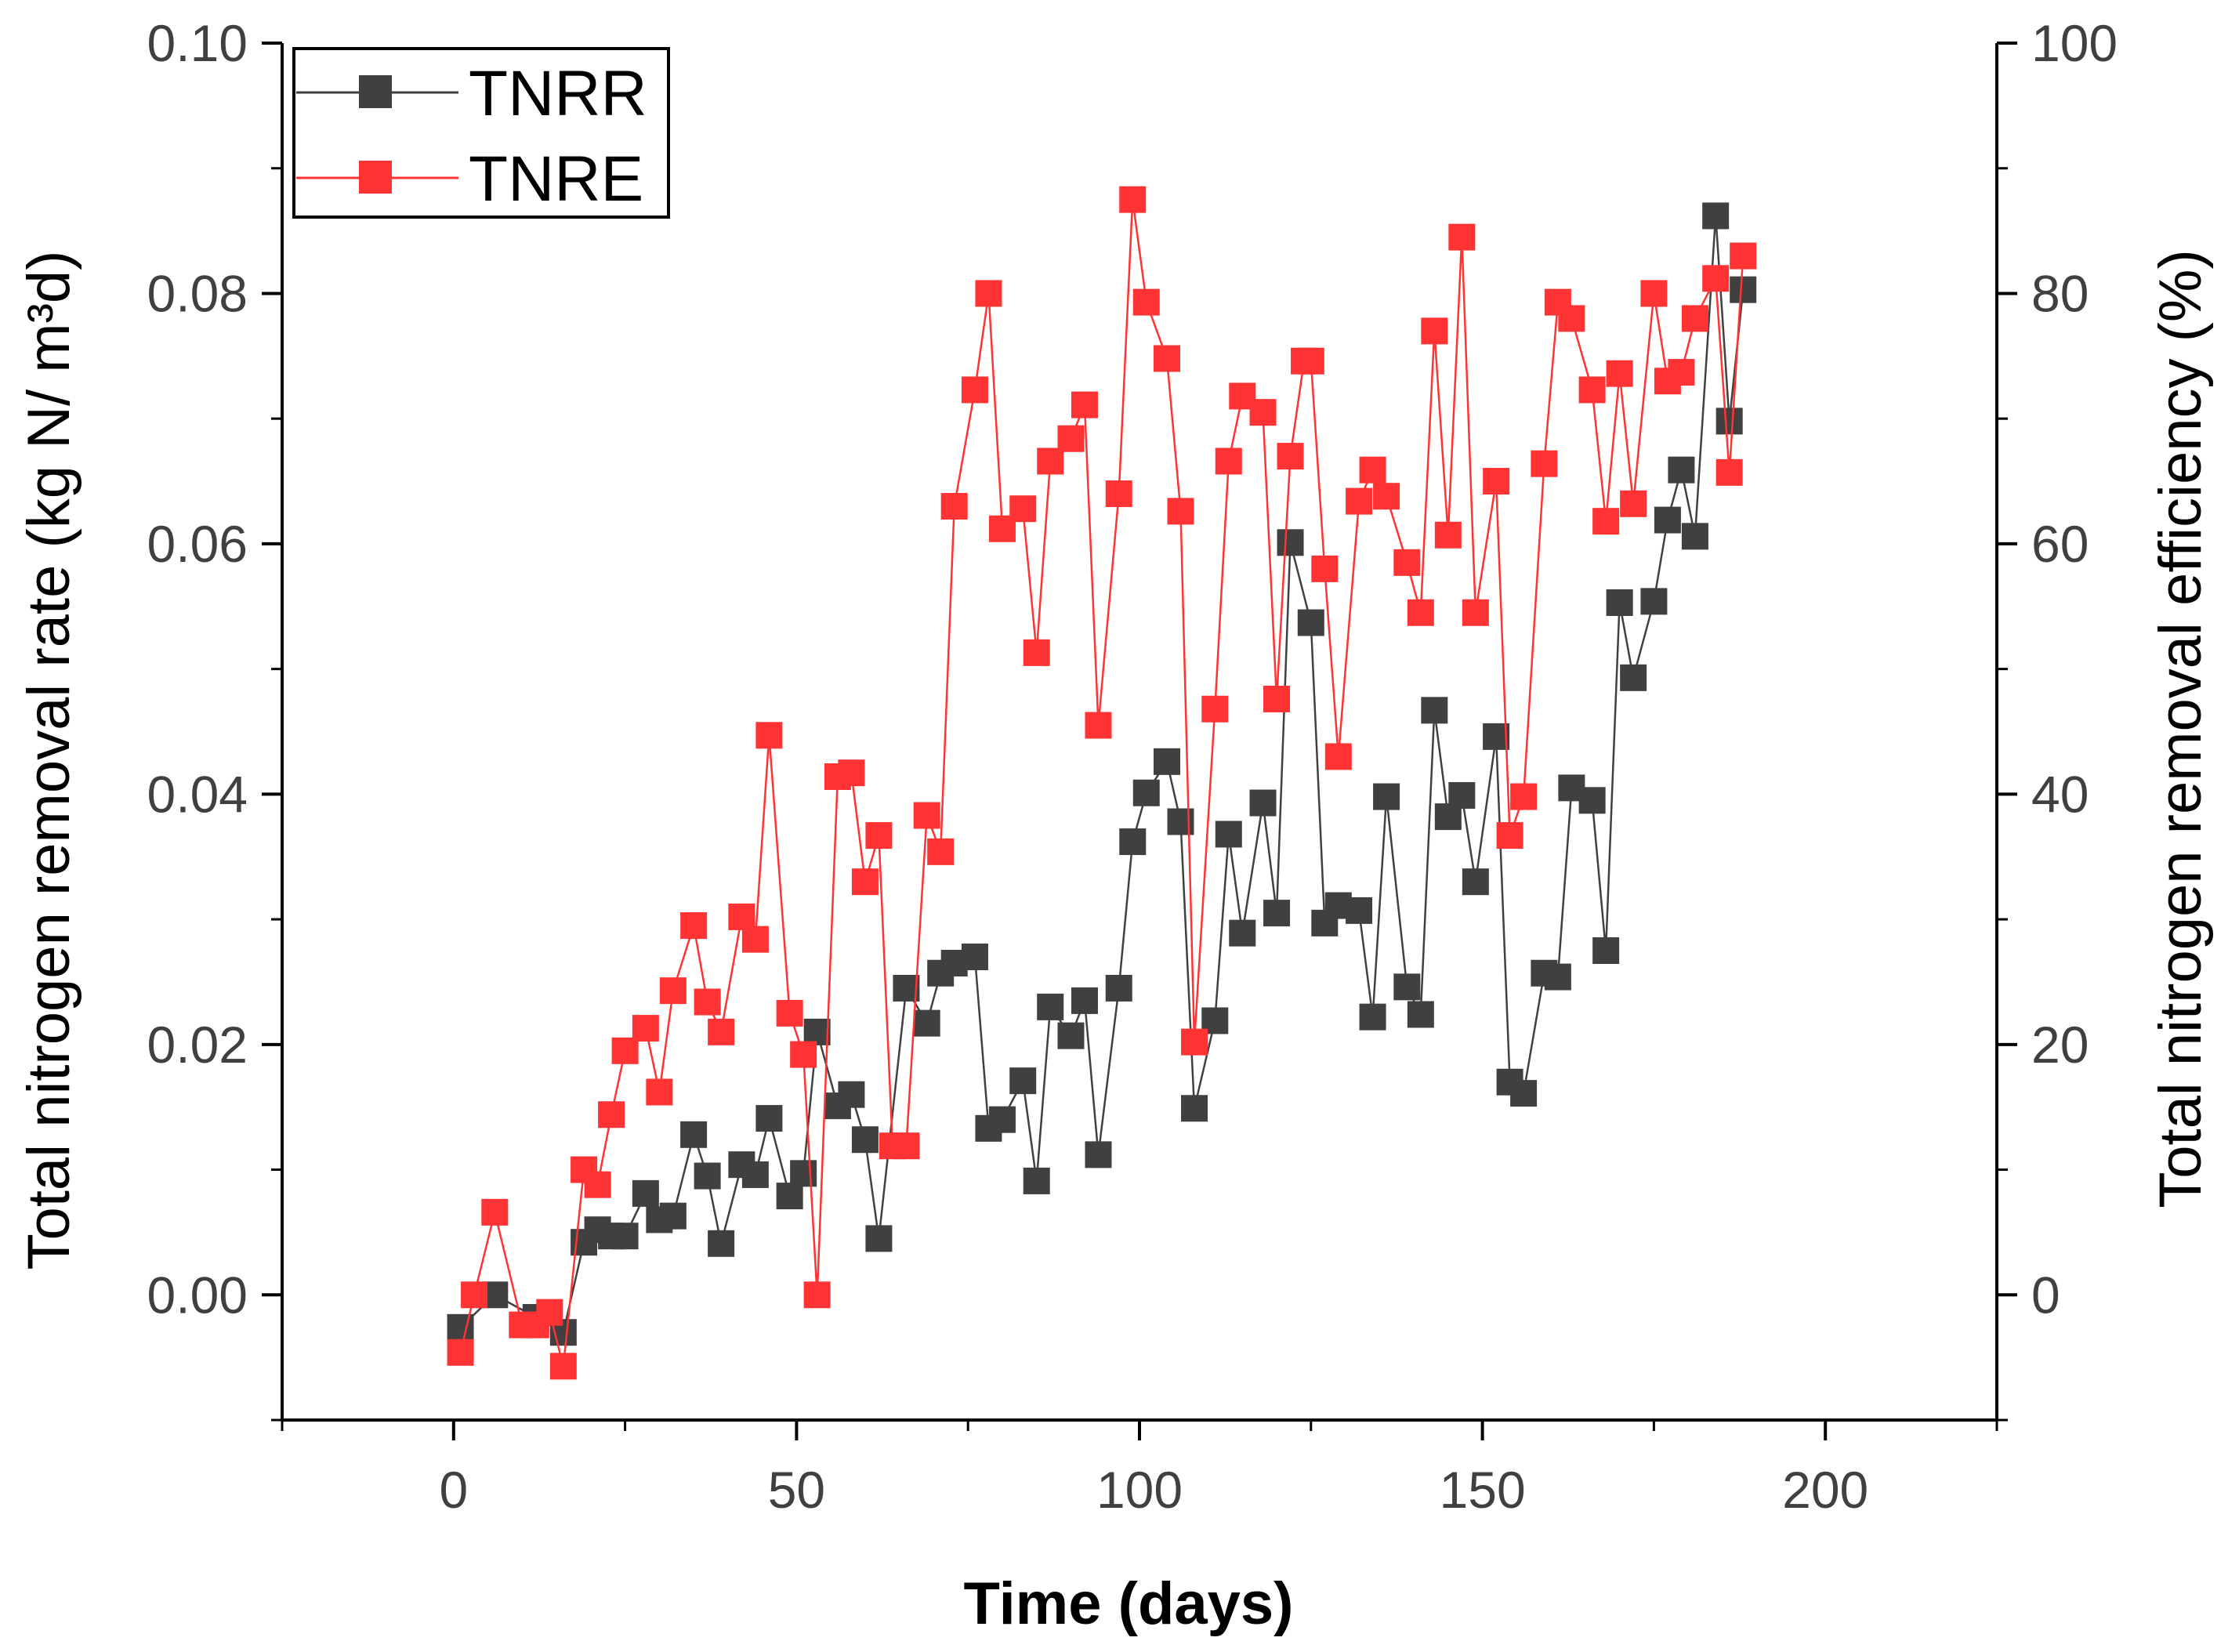  I want to click on x-tick-label: 100, so click(1139, 1490).